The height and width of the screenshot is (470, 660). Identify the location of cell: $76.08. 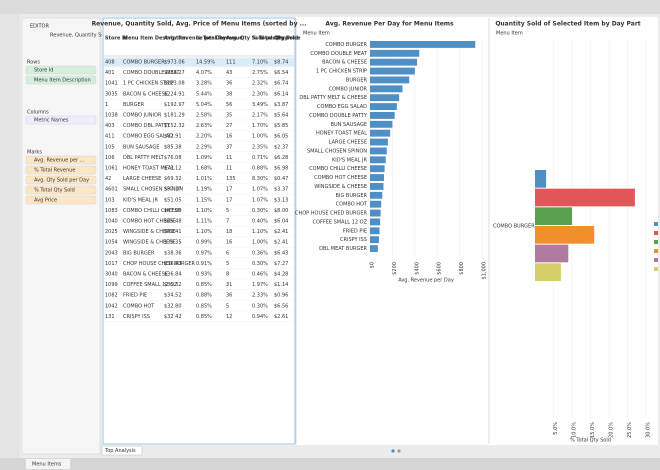
(173, 158).